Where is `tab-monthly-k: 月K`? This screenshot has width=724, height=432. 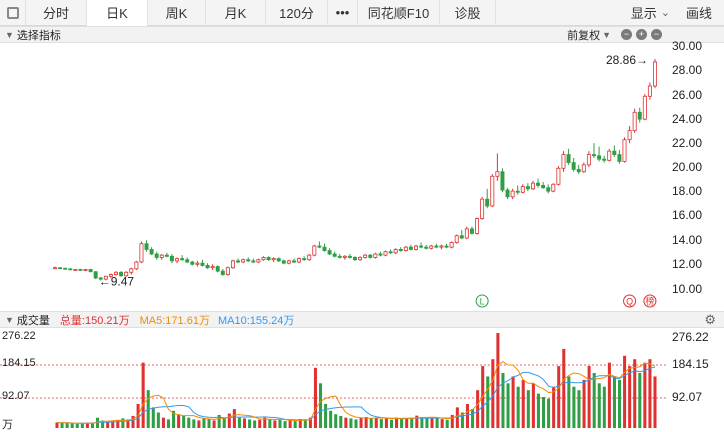 tab-monthly-k: 月K is located at coordinates (236, 13).